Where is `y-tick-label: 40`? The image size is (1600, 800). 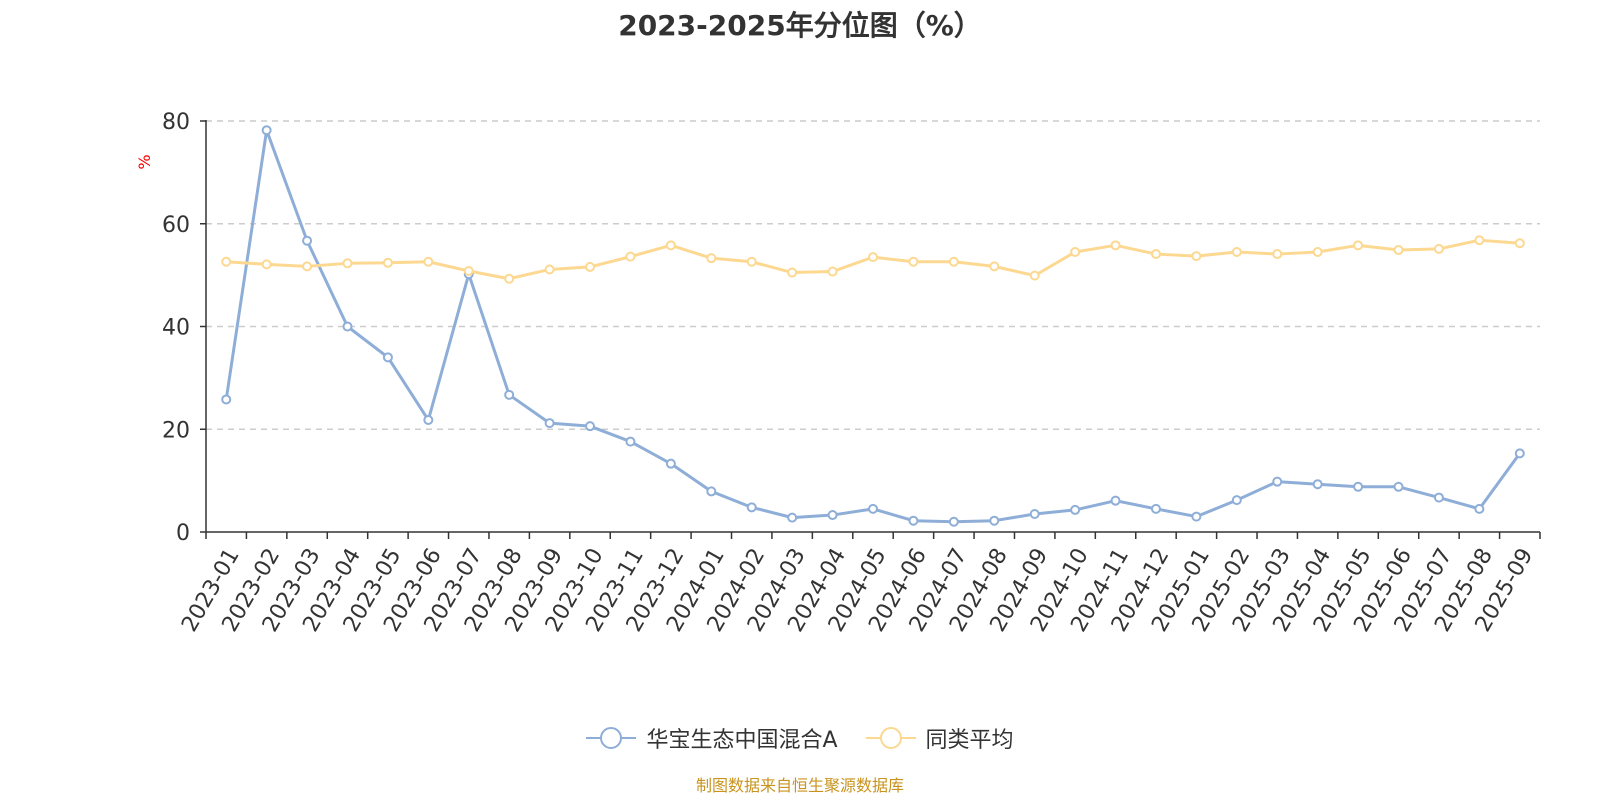 y-tick-label: 40 is located at coordinates (176, 328).